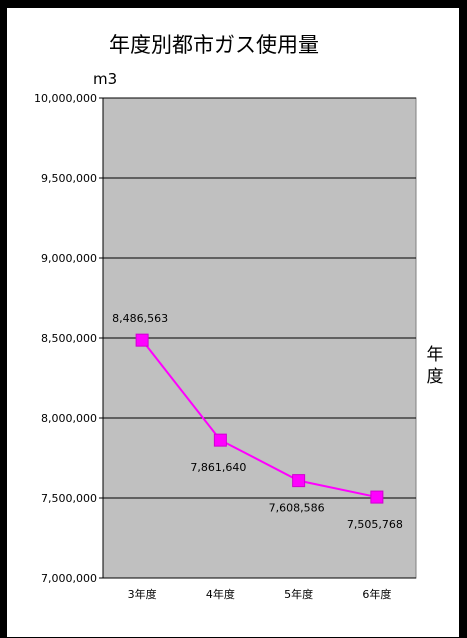 This screenshot has height=638, width=467. What do you see at coordinates (435, 355) in the screenshot?
I see `x-axis-title-char-1: 年` at bounding box center [435, 355].